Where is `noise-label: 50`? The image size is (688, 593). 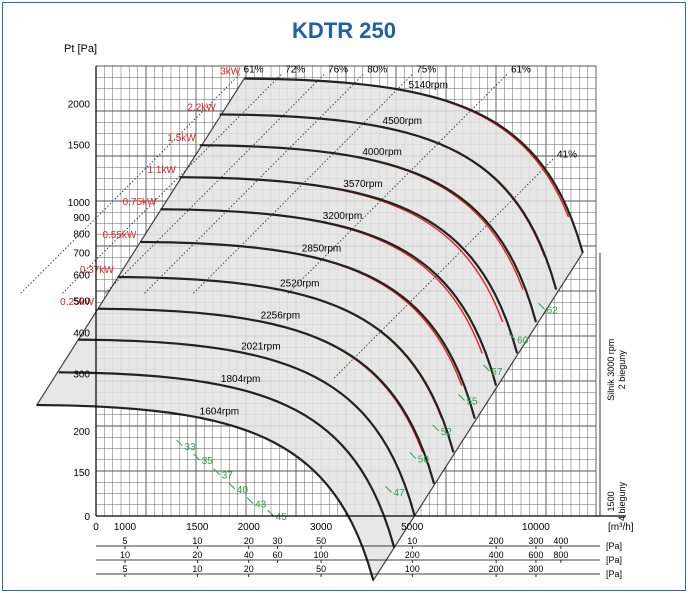 noise-label: 50 is located at coordinates (424, 459).